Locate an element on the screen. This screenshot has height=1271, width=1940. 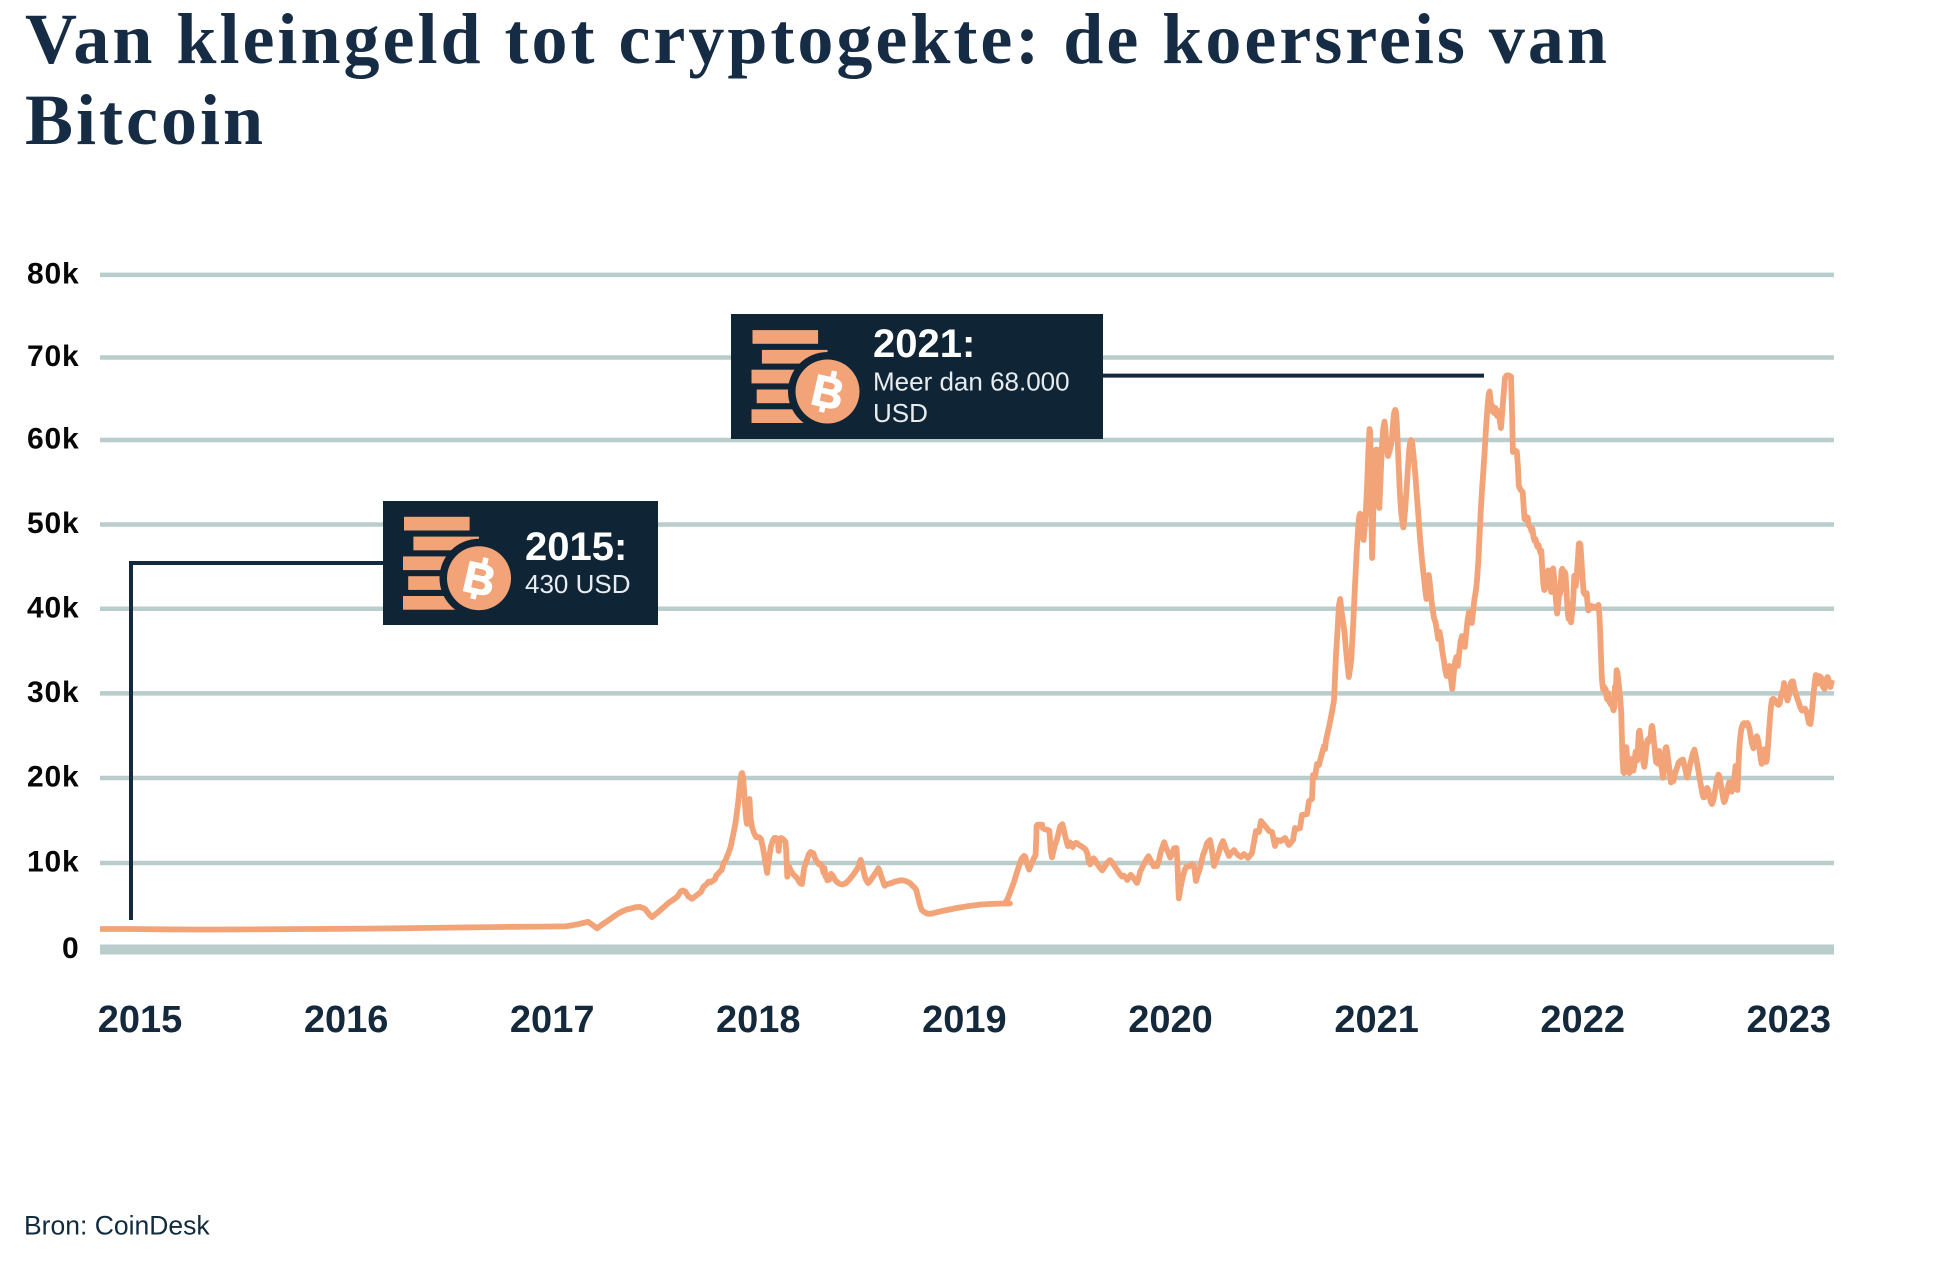
svg-text: 80k is located at coordinates (53, 274).